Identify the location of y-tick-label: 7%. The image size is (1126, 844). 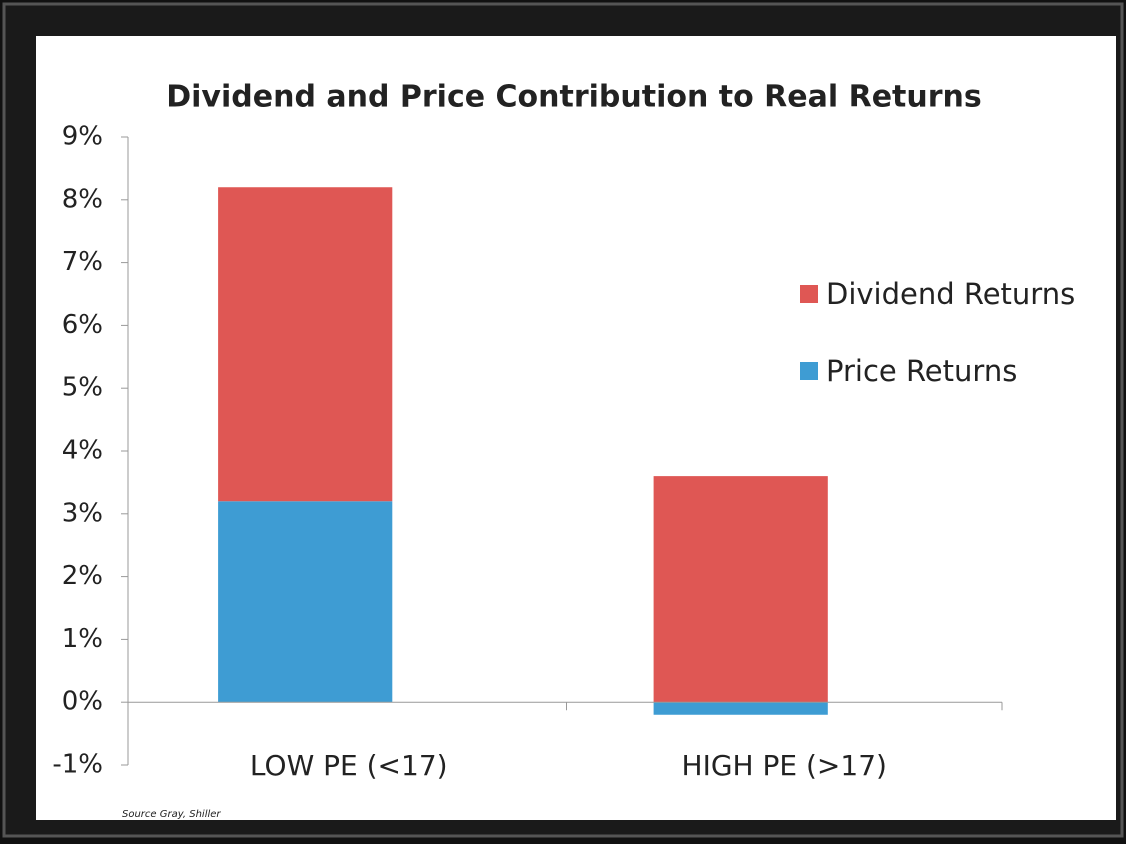
(82, 262).